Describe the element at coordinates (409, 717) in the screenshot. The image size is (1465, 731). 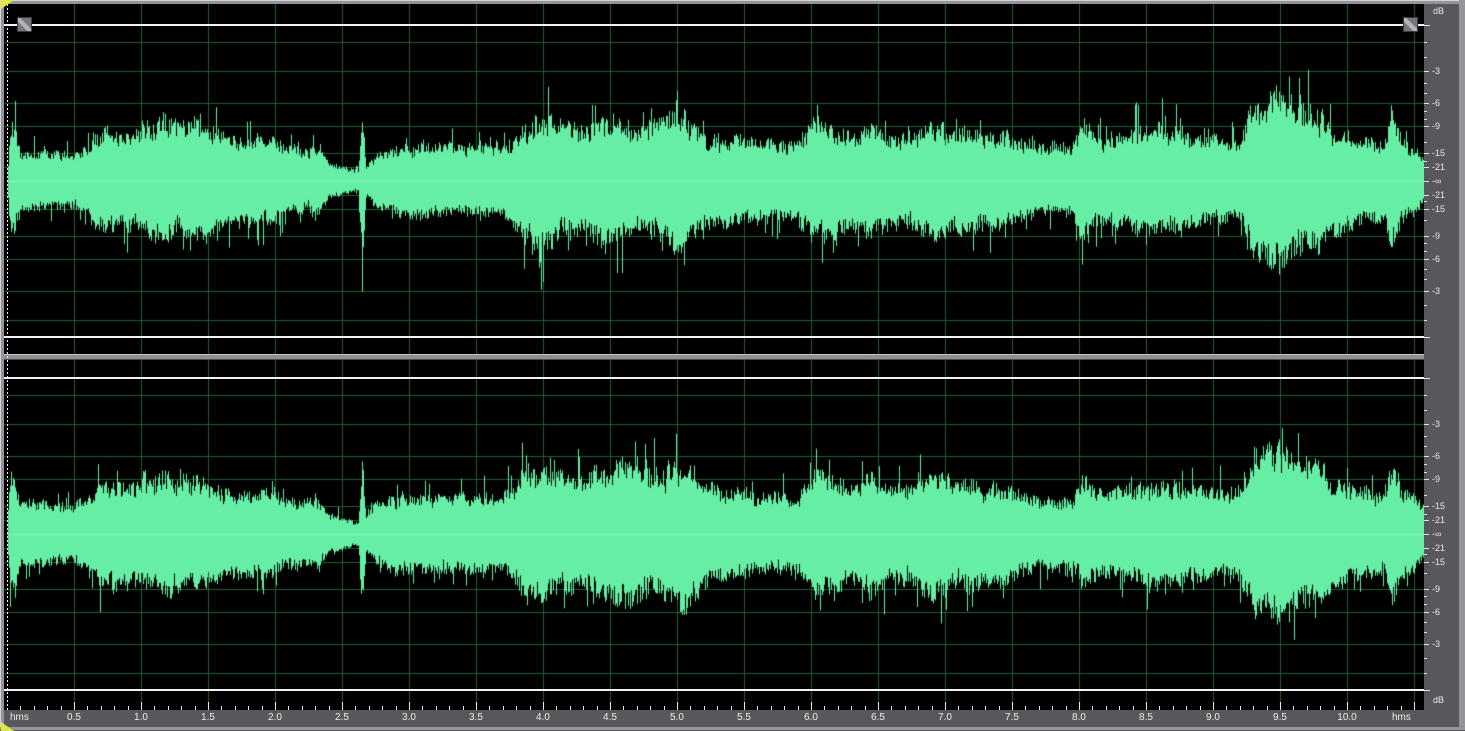
I see `time-tick-label: 3.0` at that location.